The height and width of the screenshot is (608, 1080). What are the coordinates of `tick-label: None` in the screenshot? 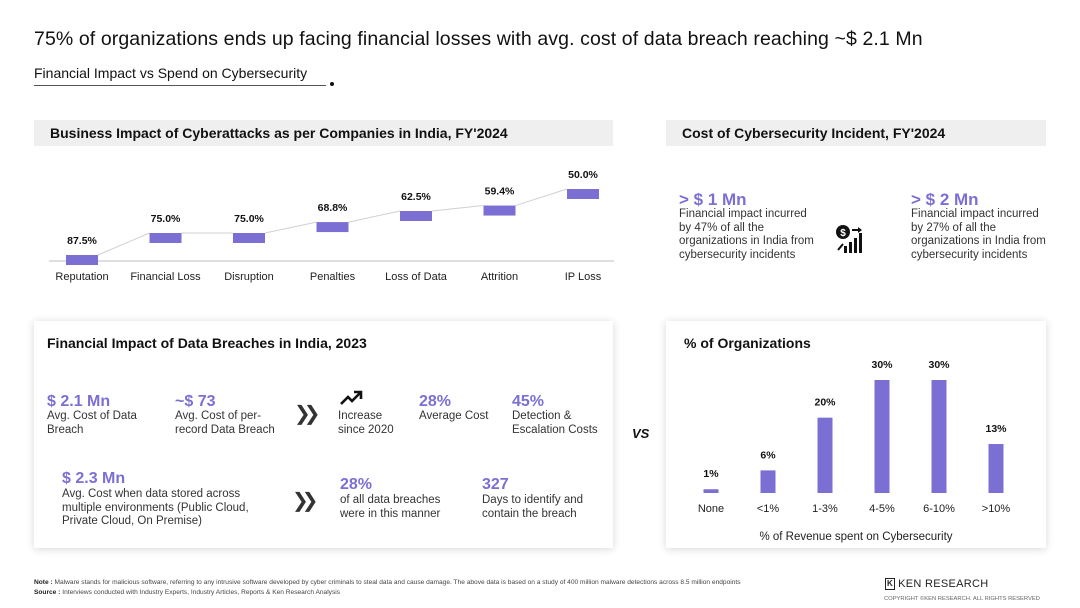 It's located at (711, 509).